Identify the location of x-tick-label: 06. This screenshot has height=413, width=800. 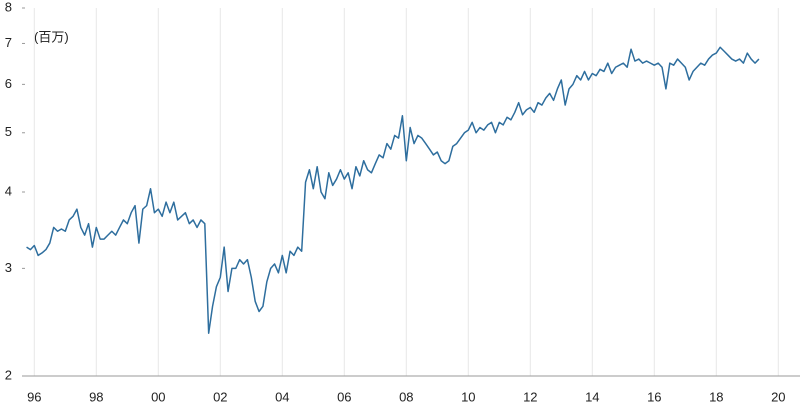
(344, 396).